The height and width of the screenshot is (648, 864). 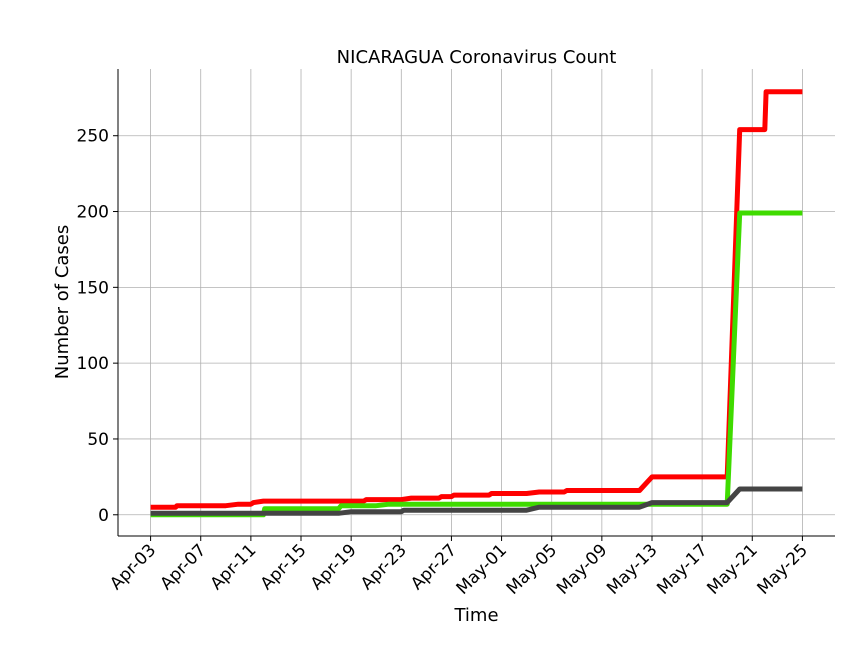 What do you see at coordinates (133, 567) in the screenshot?
I see `x-tick-label: Apr-03` at bounding box center [133, 567].